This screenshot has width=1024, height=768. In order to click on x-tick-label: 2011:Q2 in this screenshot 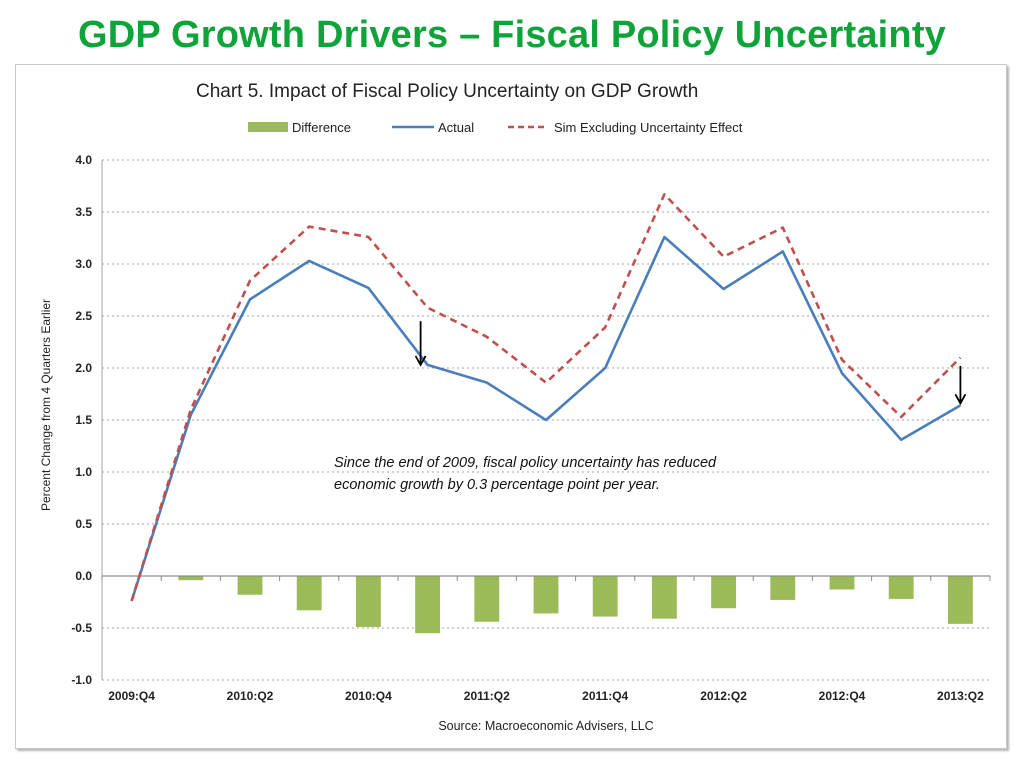, I will do `click(487, 696)`.